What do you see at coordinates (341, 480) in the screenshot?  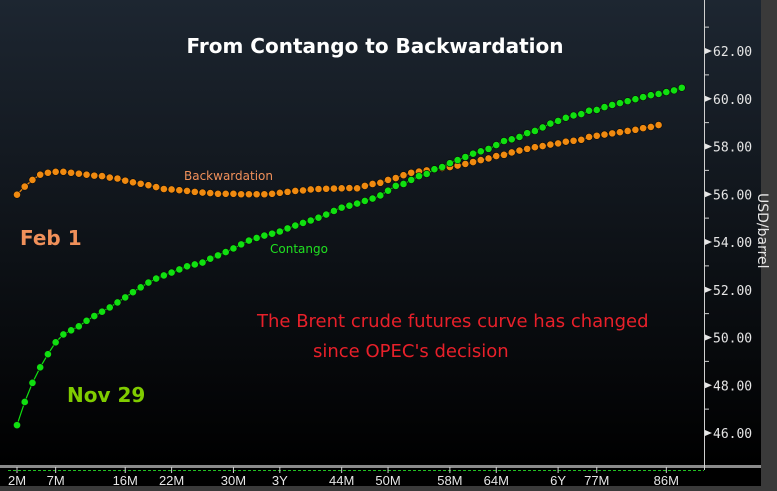 I see `x-tick-label: 44M` at bounding box center [341, 480].